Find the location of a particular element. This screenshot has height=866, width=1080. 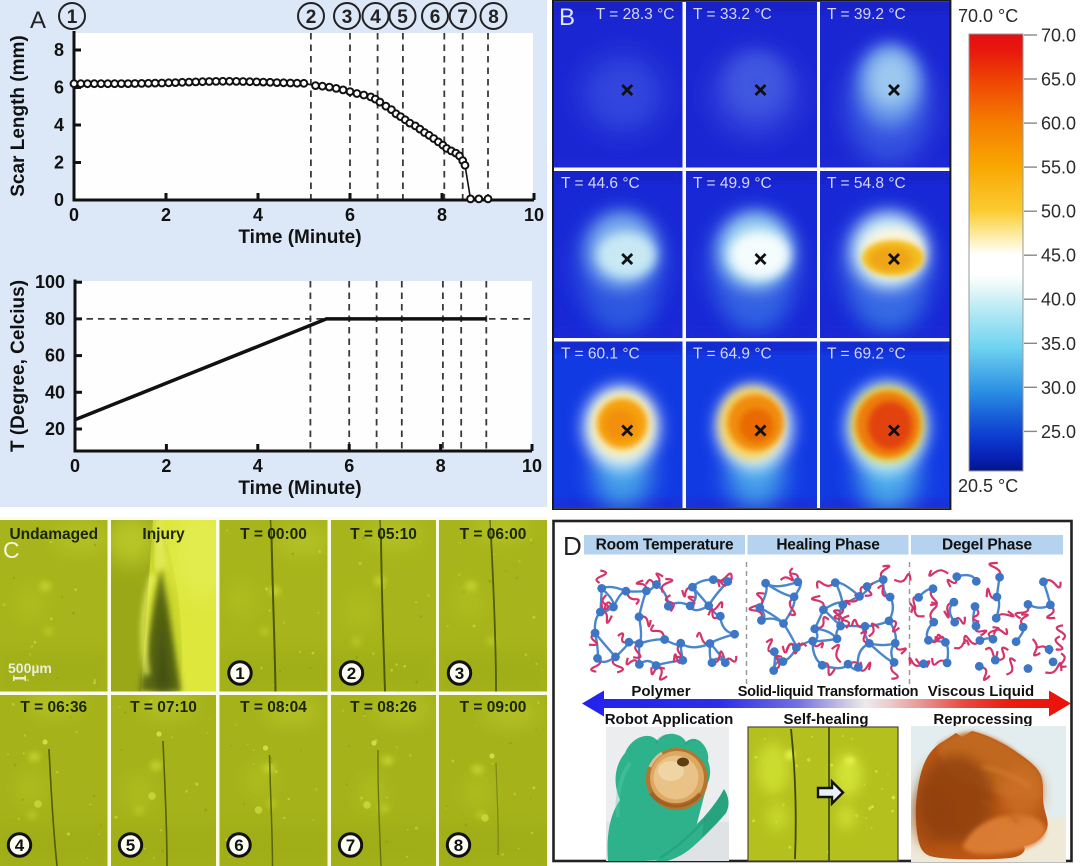

svg-text: 55.0 is located at coordinates (1058, 168).